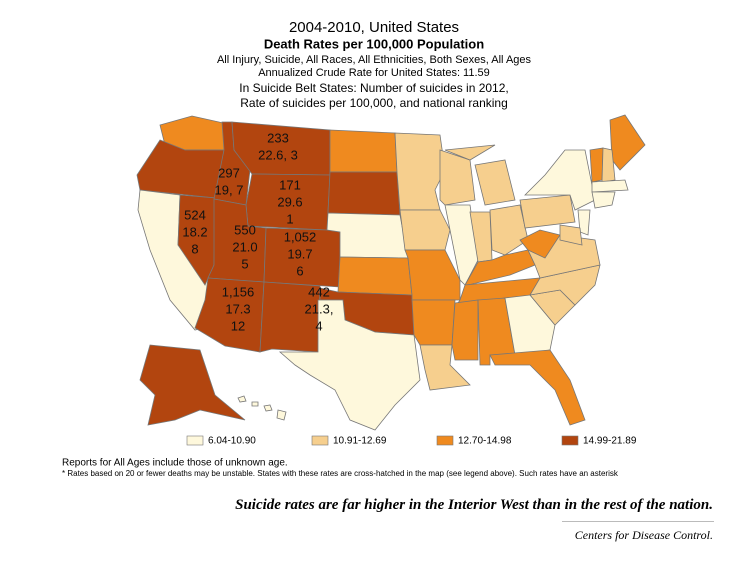 The height and width of the screenshot is (561, 748). Describe the element at coordinates (643, 535) in the screenshot. I see `credit: Centers for Disease Control.` at that location.